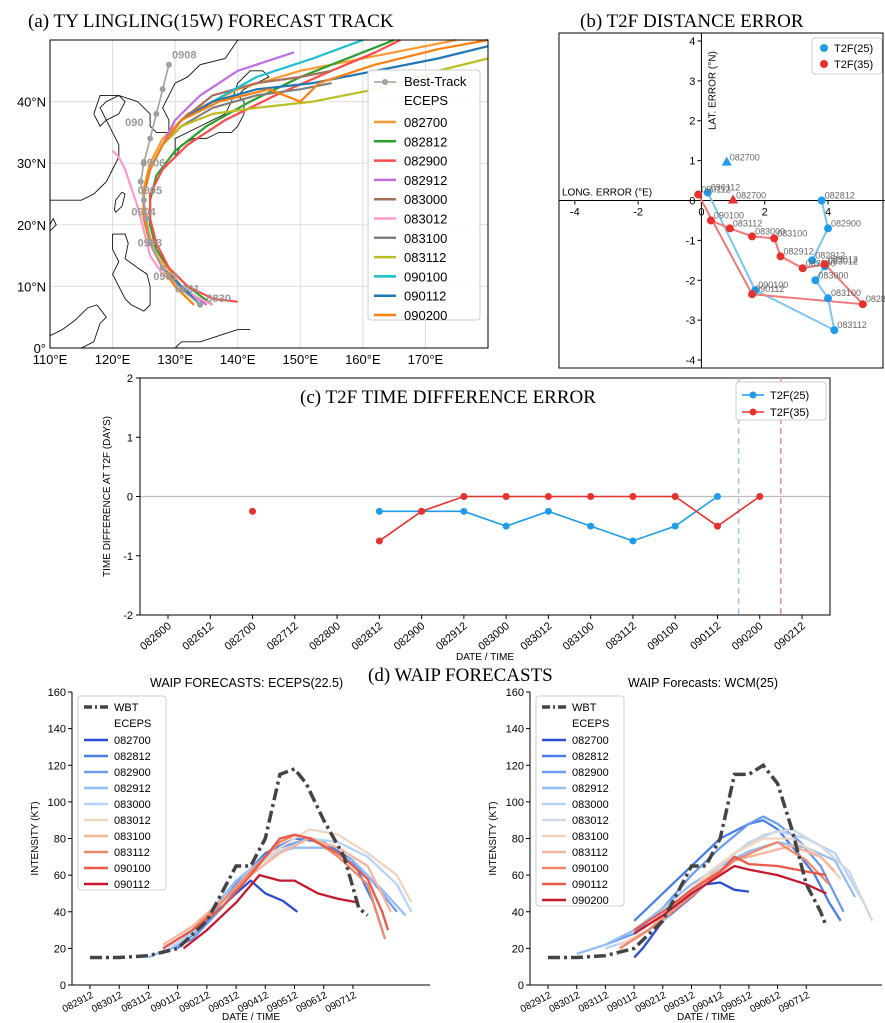 This screenshot has width=885, height=1023. I want to click on d2-wbt-line, so click(688, 861).